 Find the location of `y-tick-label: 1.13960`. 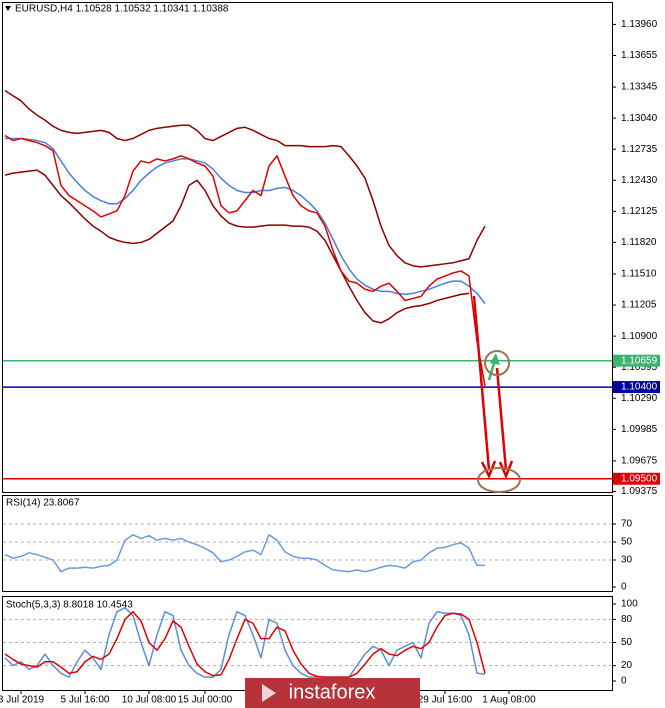

y-tick-label: 1.13960 is located at coordinates (639, 24).